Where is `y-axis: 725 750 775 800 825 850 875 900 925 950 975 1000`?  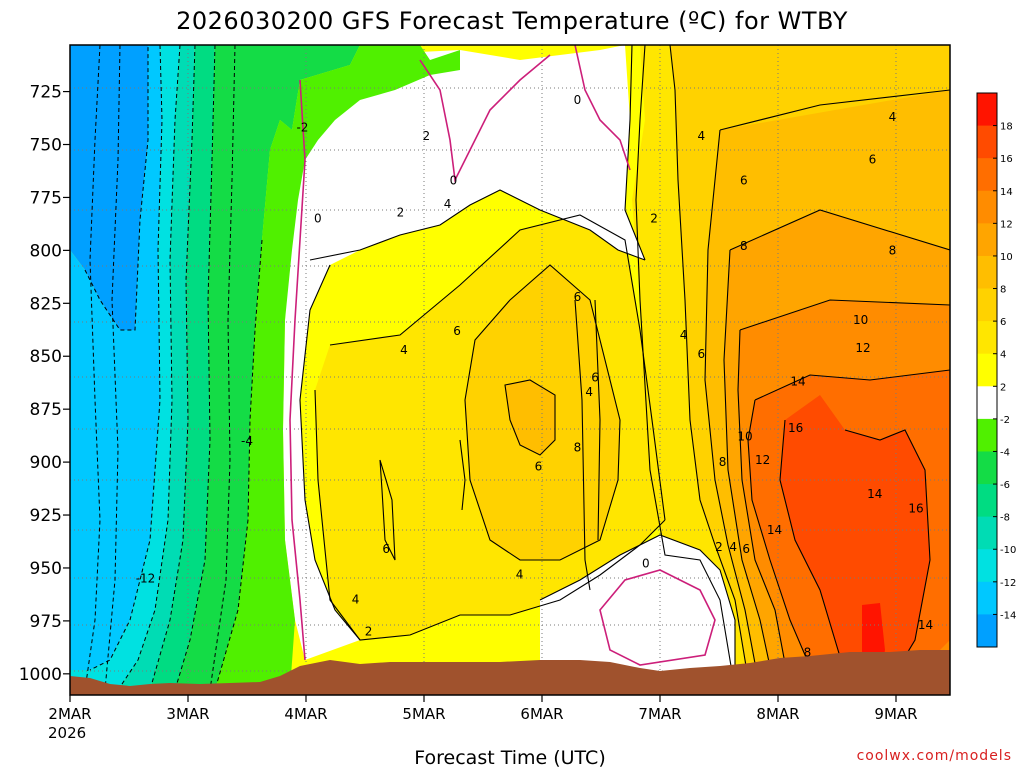
y-axis: 725 750 775 800 825 850 875 900 925 950 975 1000 is located at coordinates (44, 384).